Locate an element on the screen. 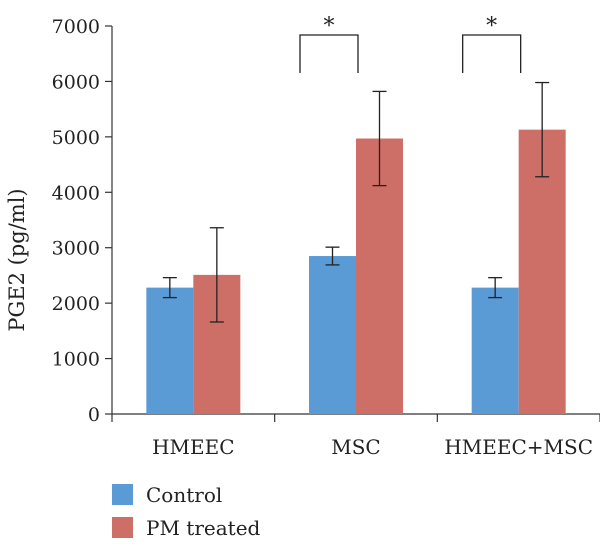 The image size is (600, 548). y-tick-label: 2000 is located at coordinates (76, 304).